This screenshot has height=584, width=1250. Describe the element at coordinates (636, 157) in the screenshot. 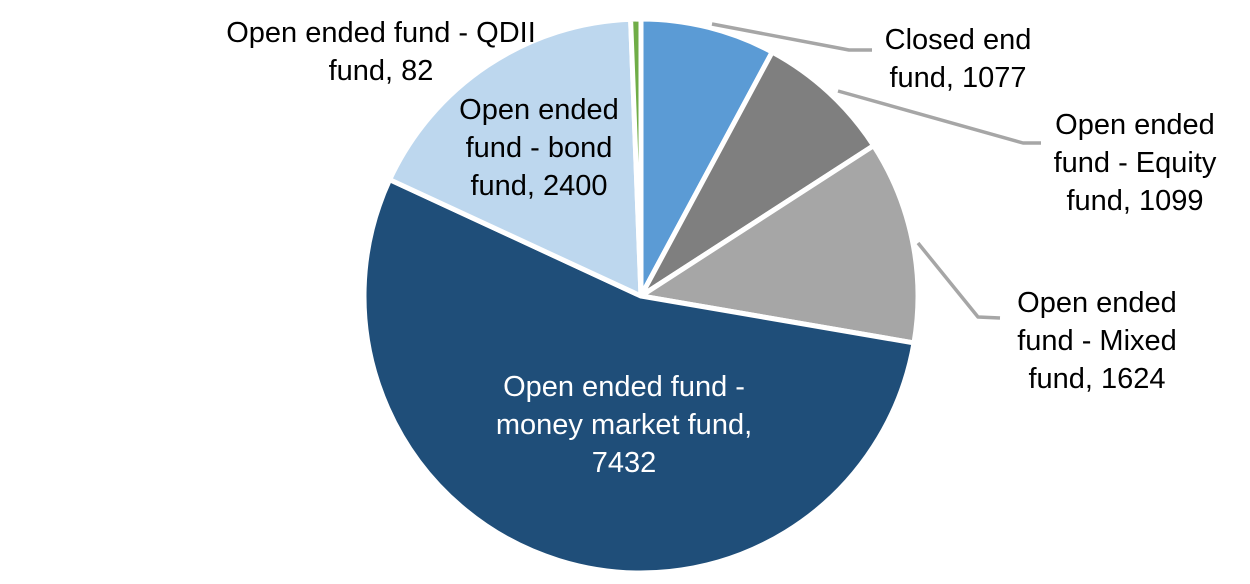

I see `pie-slice-qdii` at that location.